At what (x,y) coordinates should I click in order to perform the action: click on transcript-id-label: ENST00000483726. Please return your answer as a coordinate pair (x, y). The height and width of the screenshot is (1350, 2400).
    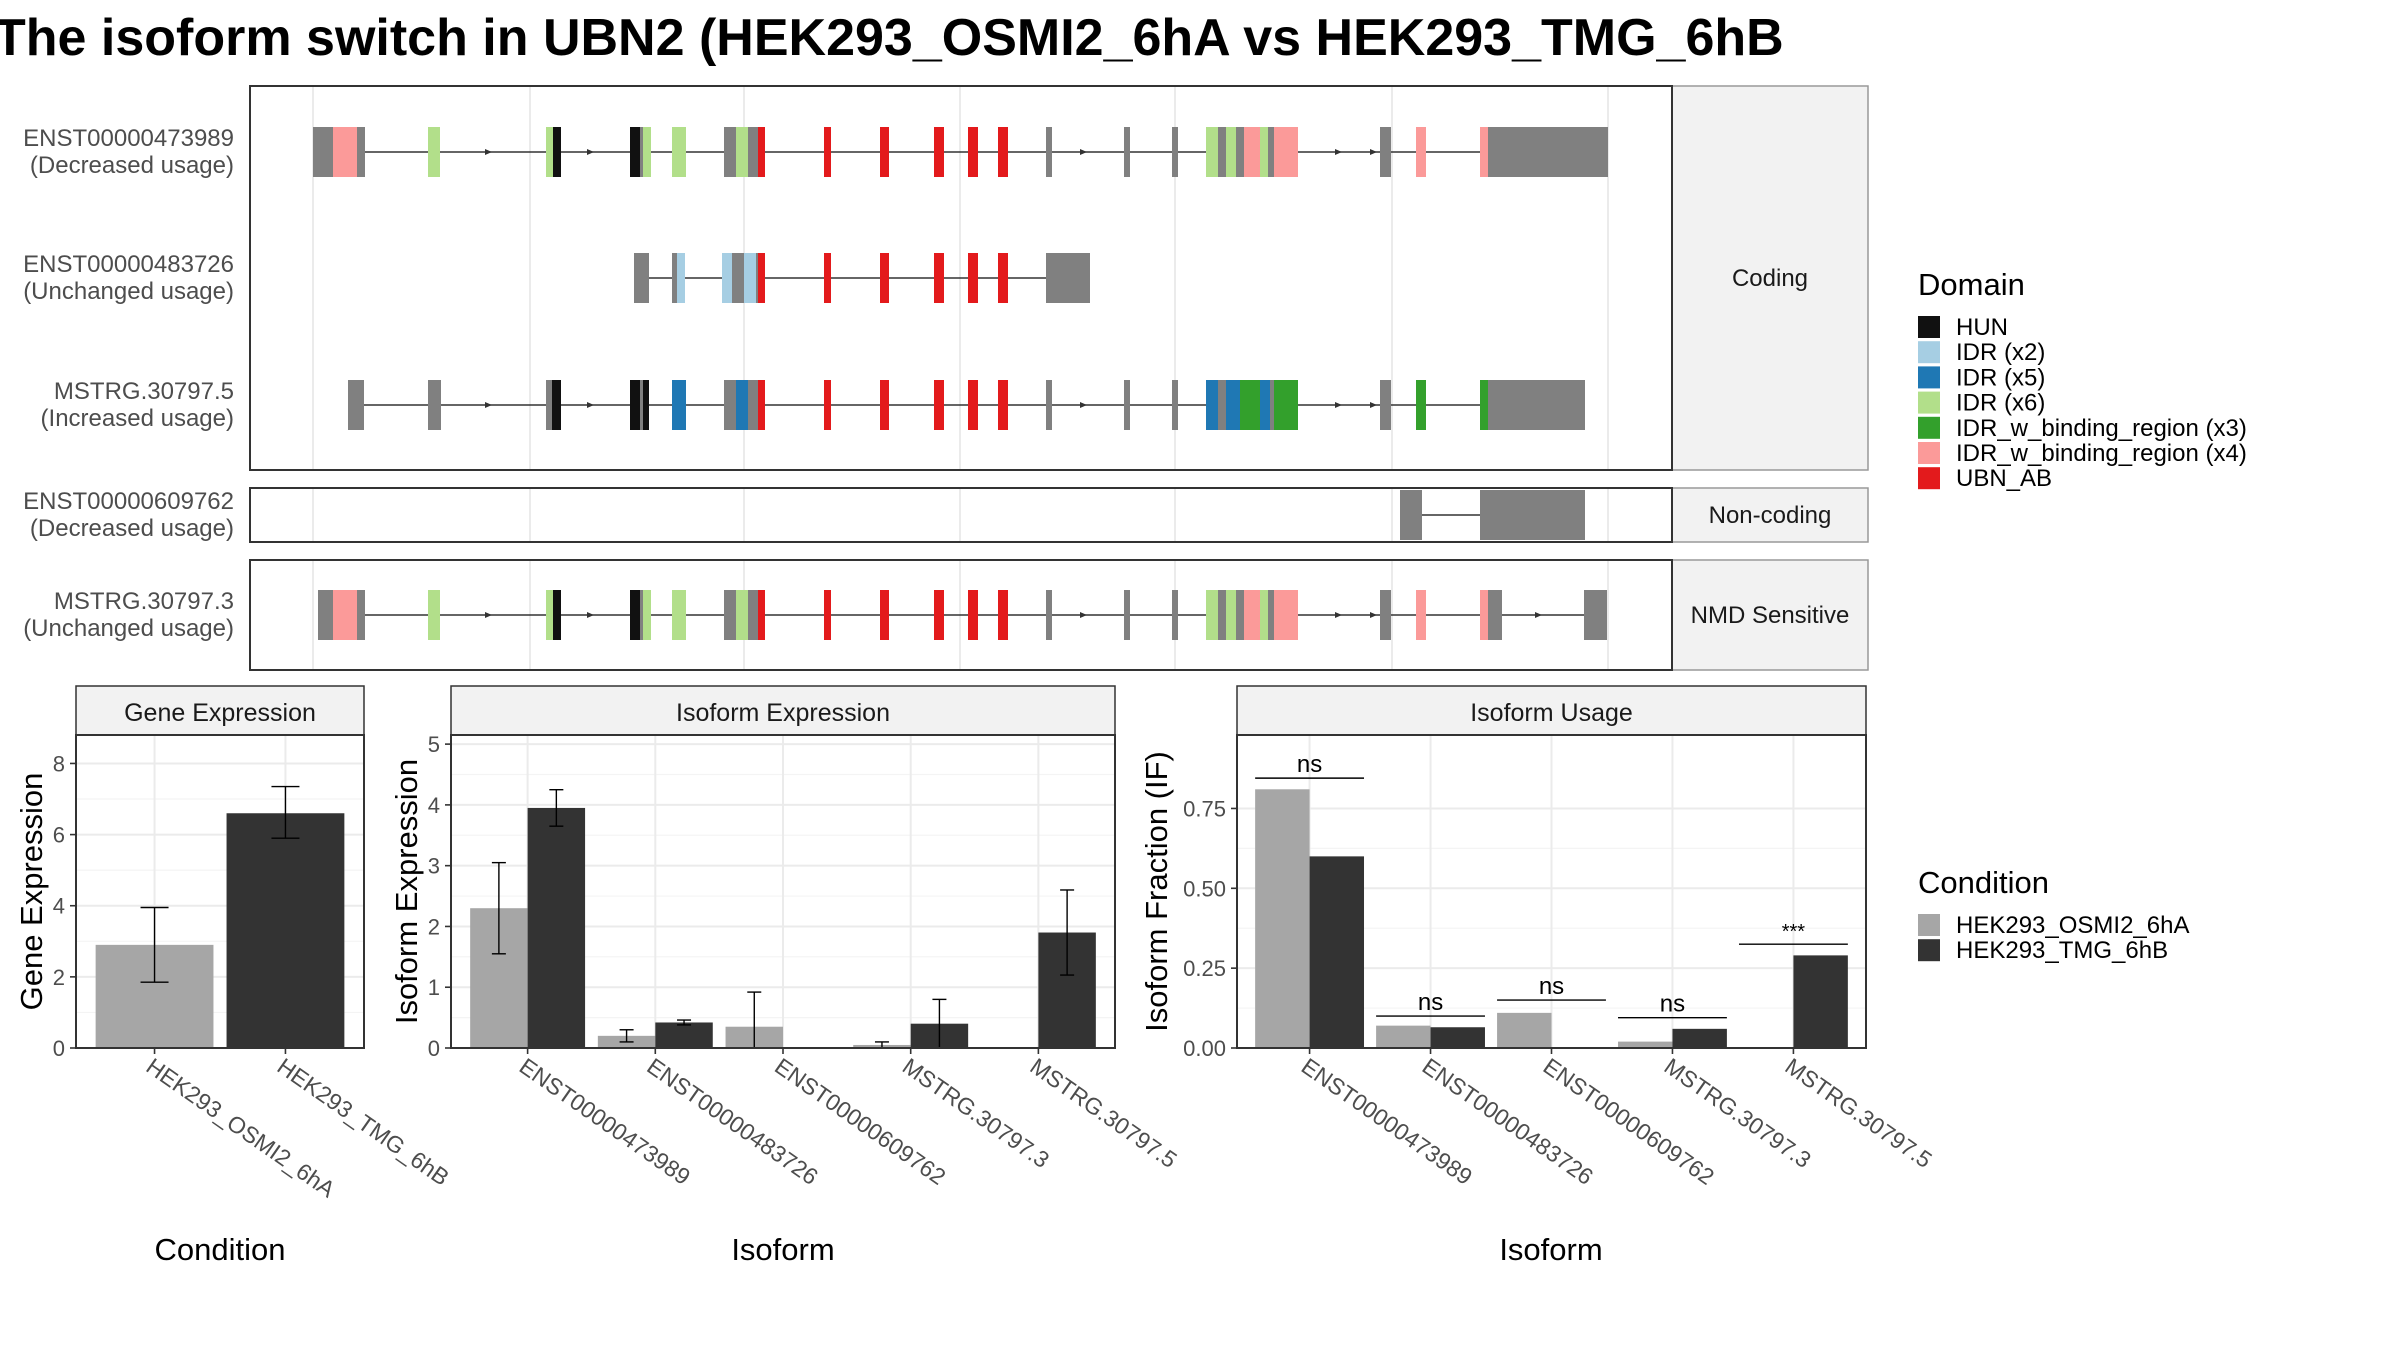
    Looking at the image, I should click on (128, 264).